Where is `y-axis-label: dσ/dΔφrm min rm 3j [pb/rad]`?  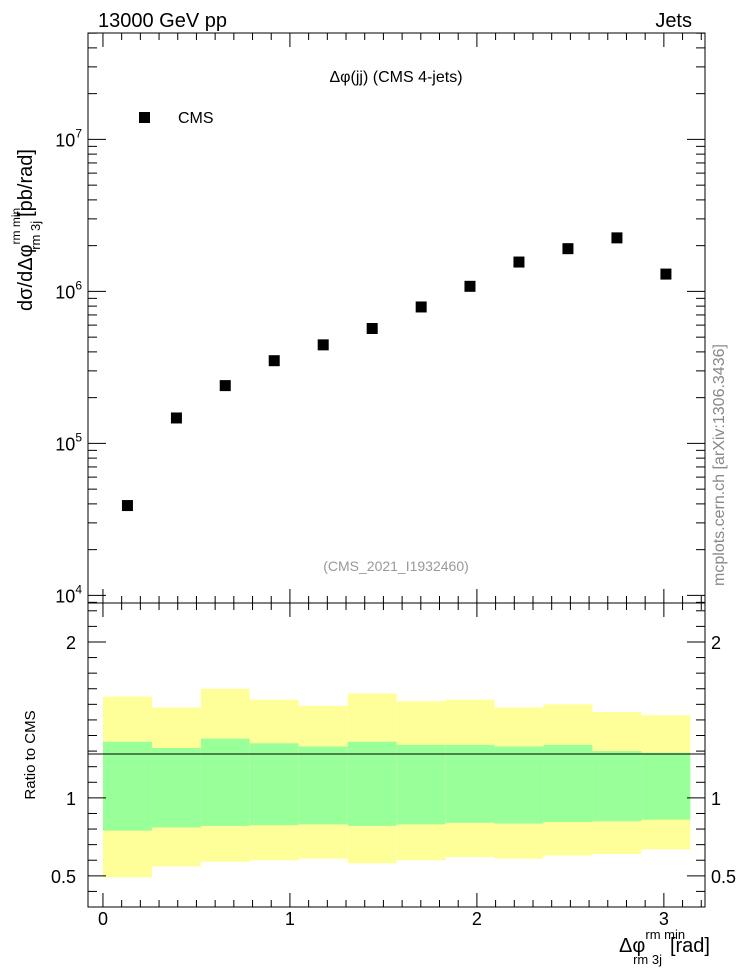
y-axis-label: dσ/dΔφrm min rm 3j [pb/rad] is located at coordinates (26, 230).